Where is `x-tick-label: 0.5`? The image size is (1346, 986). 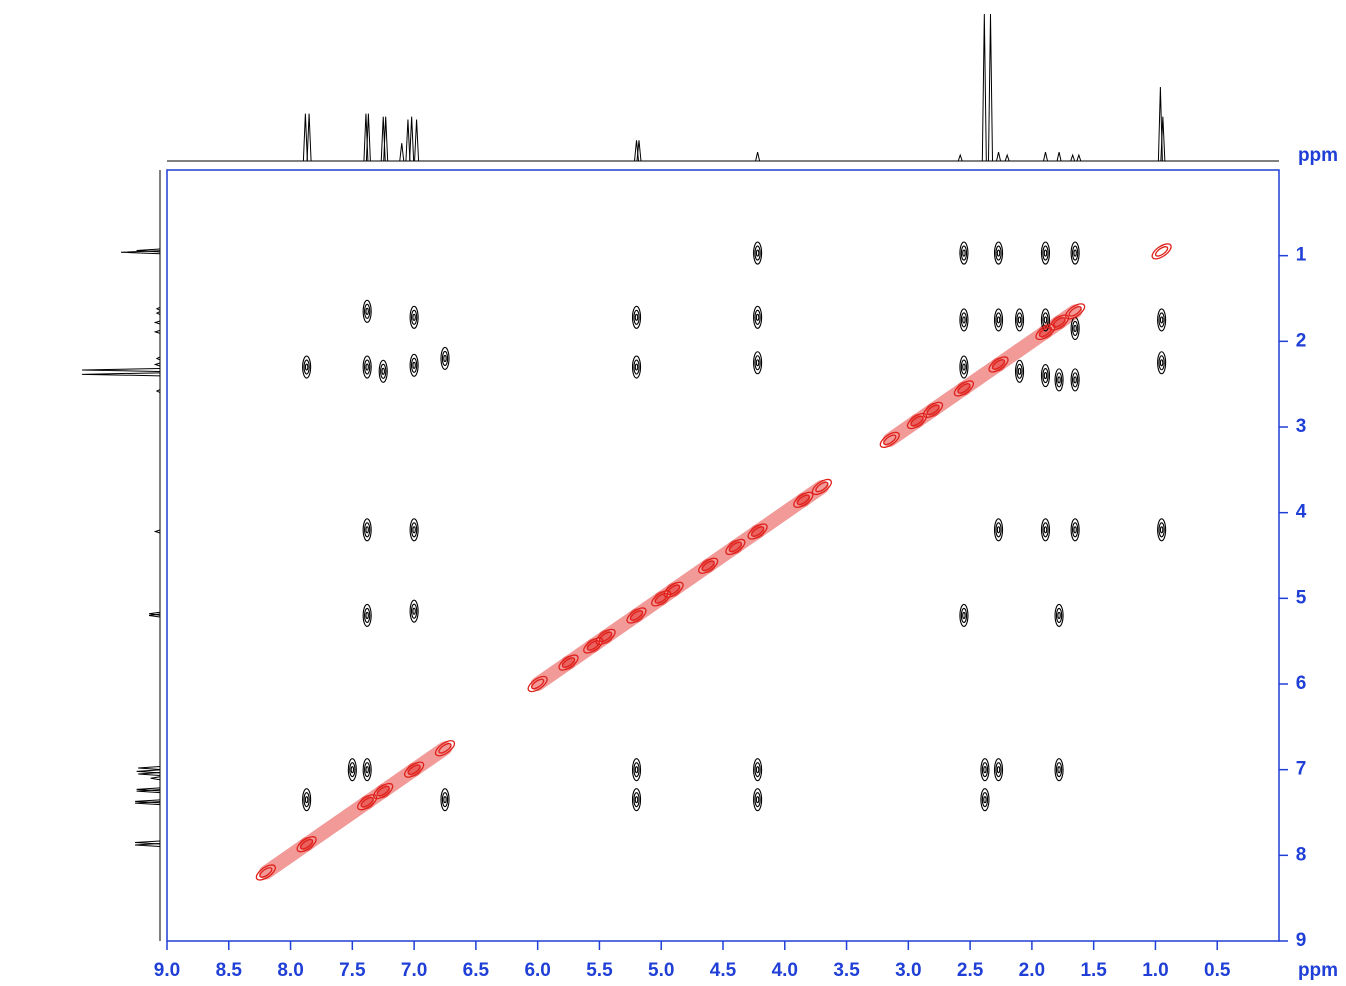
x-tick-label: 0.5 is located at coordinates (1217, 970).